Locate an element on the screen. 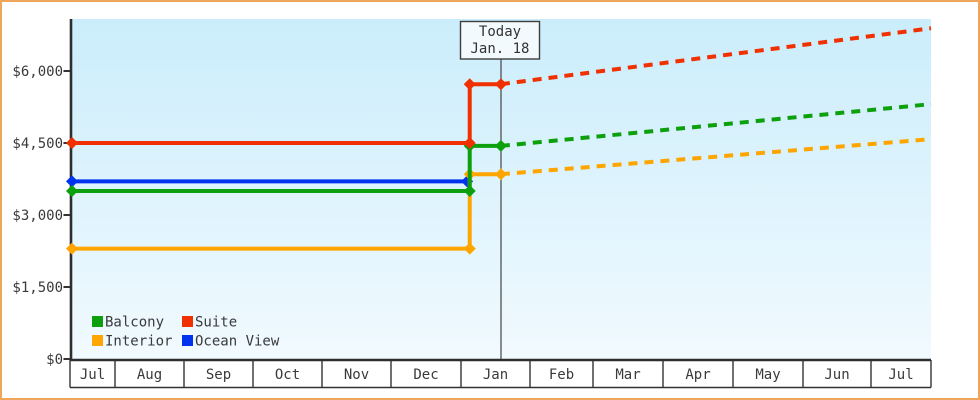  x-axis-month-row: Jul Aug Sep Oct Nov Dec Jan Feb Mar Apr May Jun Jul is located at coordinates (500, 374).